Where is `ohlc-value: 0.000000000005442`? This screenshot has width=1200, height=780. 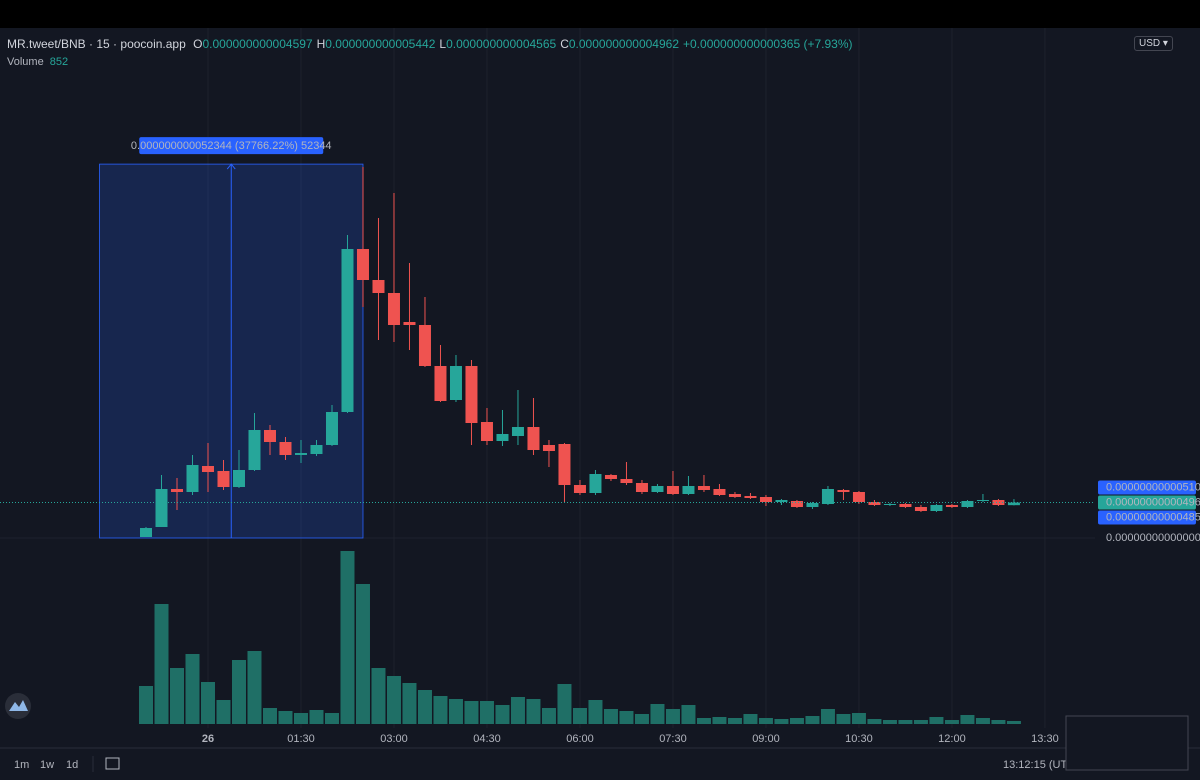
ohlc-value: 0.000000000005442 is located at coordinates (380, 44).